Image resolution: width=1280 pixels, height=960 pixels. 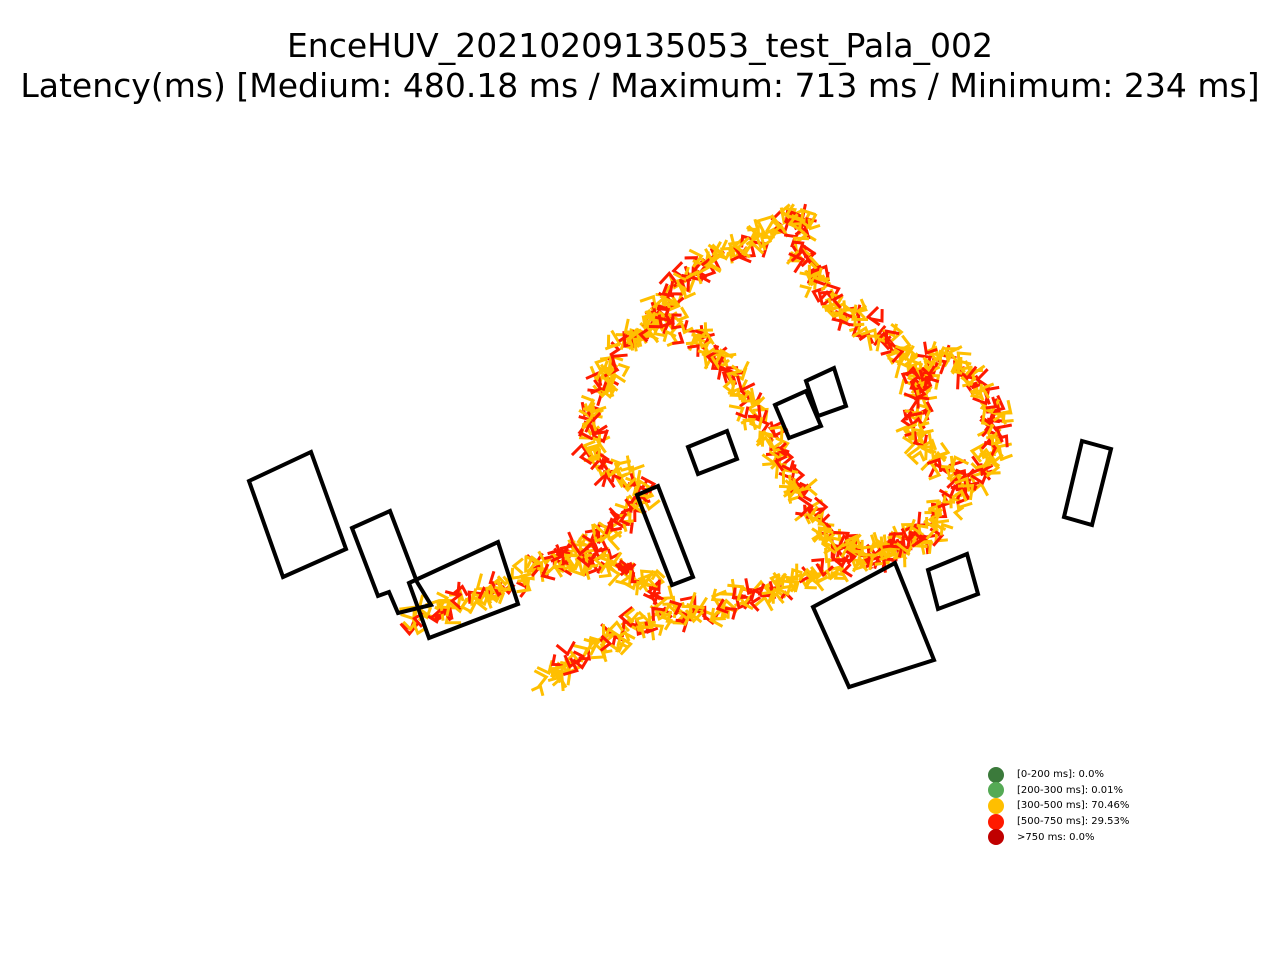 I want to click on legend-label: >750 ms: 0.0%, so click(x=1056, y=837).